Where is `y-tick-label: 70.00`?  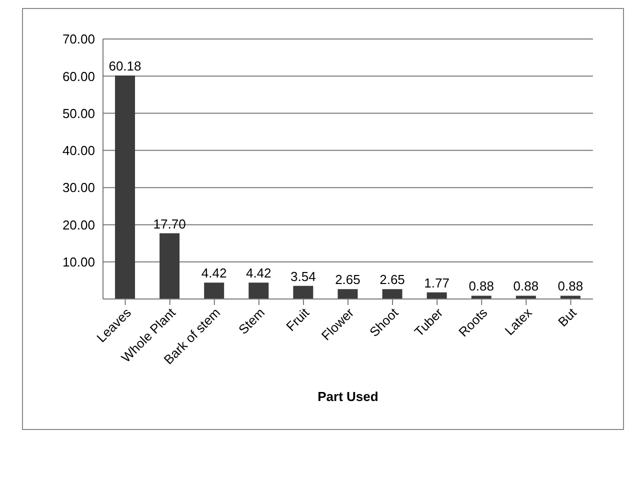 y-tick-label: 70.00 is located at coordinates (78, 39).